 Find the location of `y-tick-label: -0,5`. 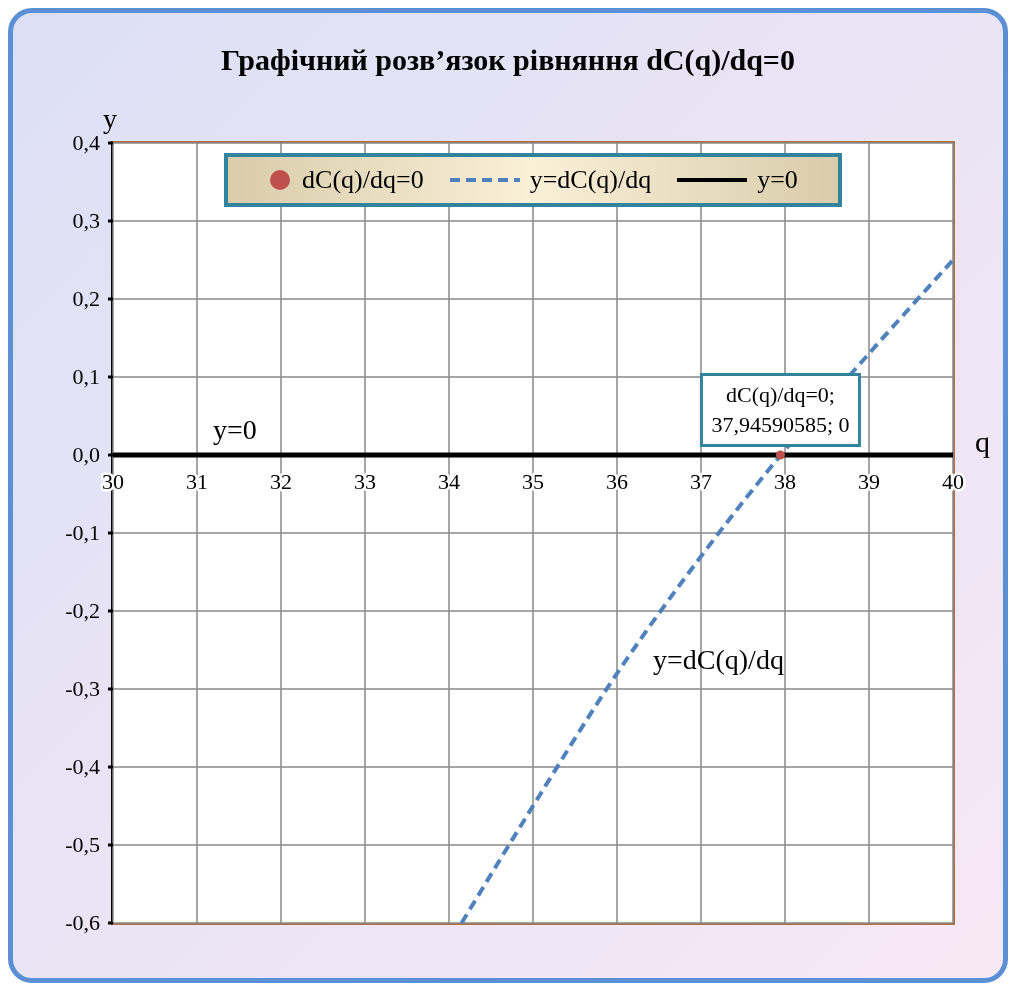

y-tick-label: -0,5 is located at coordinates (82, 844).